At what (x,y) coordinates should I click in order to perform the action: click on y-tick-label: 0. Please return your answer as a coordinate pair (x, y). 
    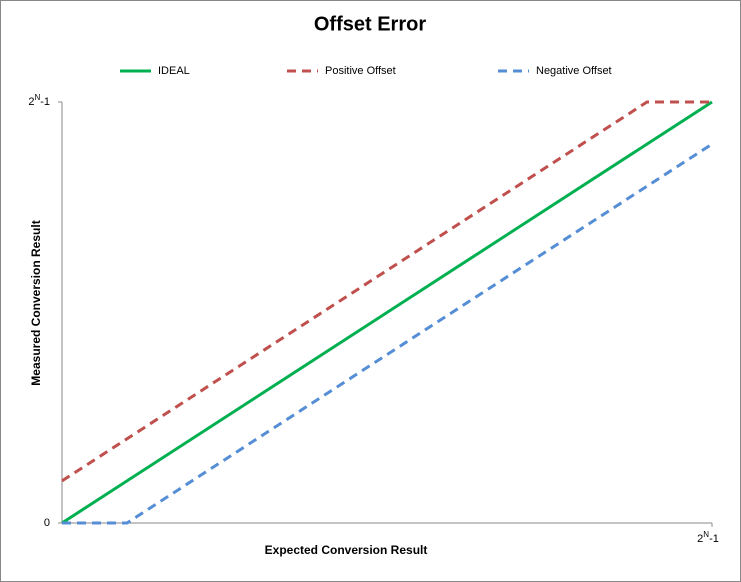
    Looking at the image, I should click on (47, 523).